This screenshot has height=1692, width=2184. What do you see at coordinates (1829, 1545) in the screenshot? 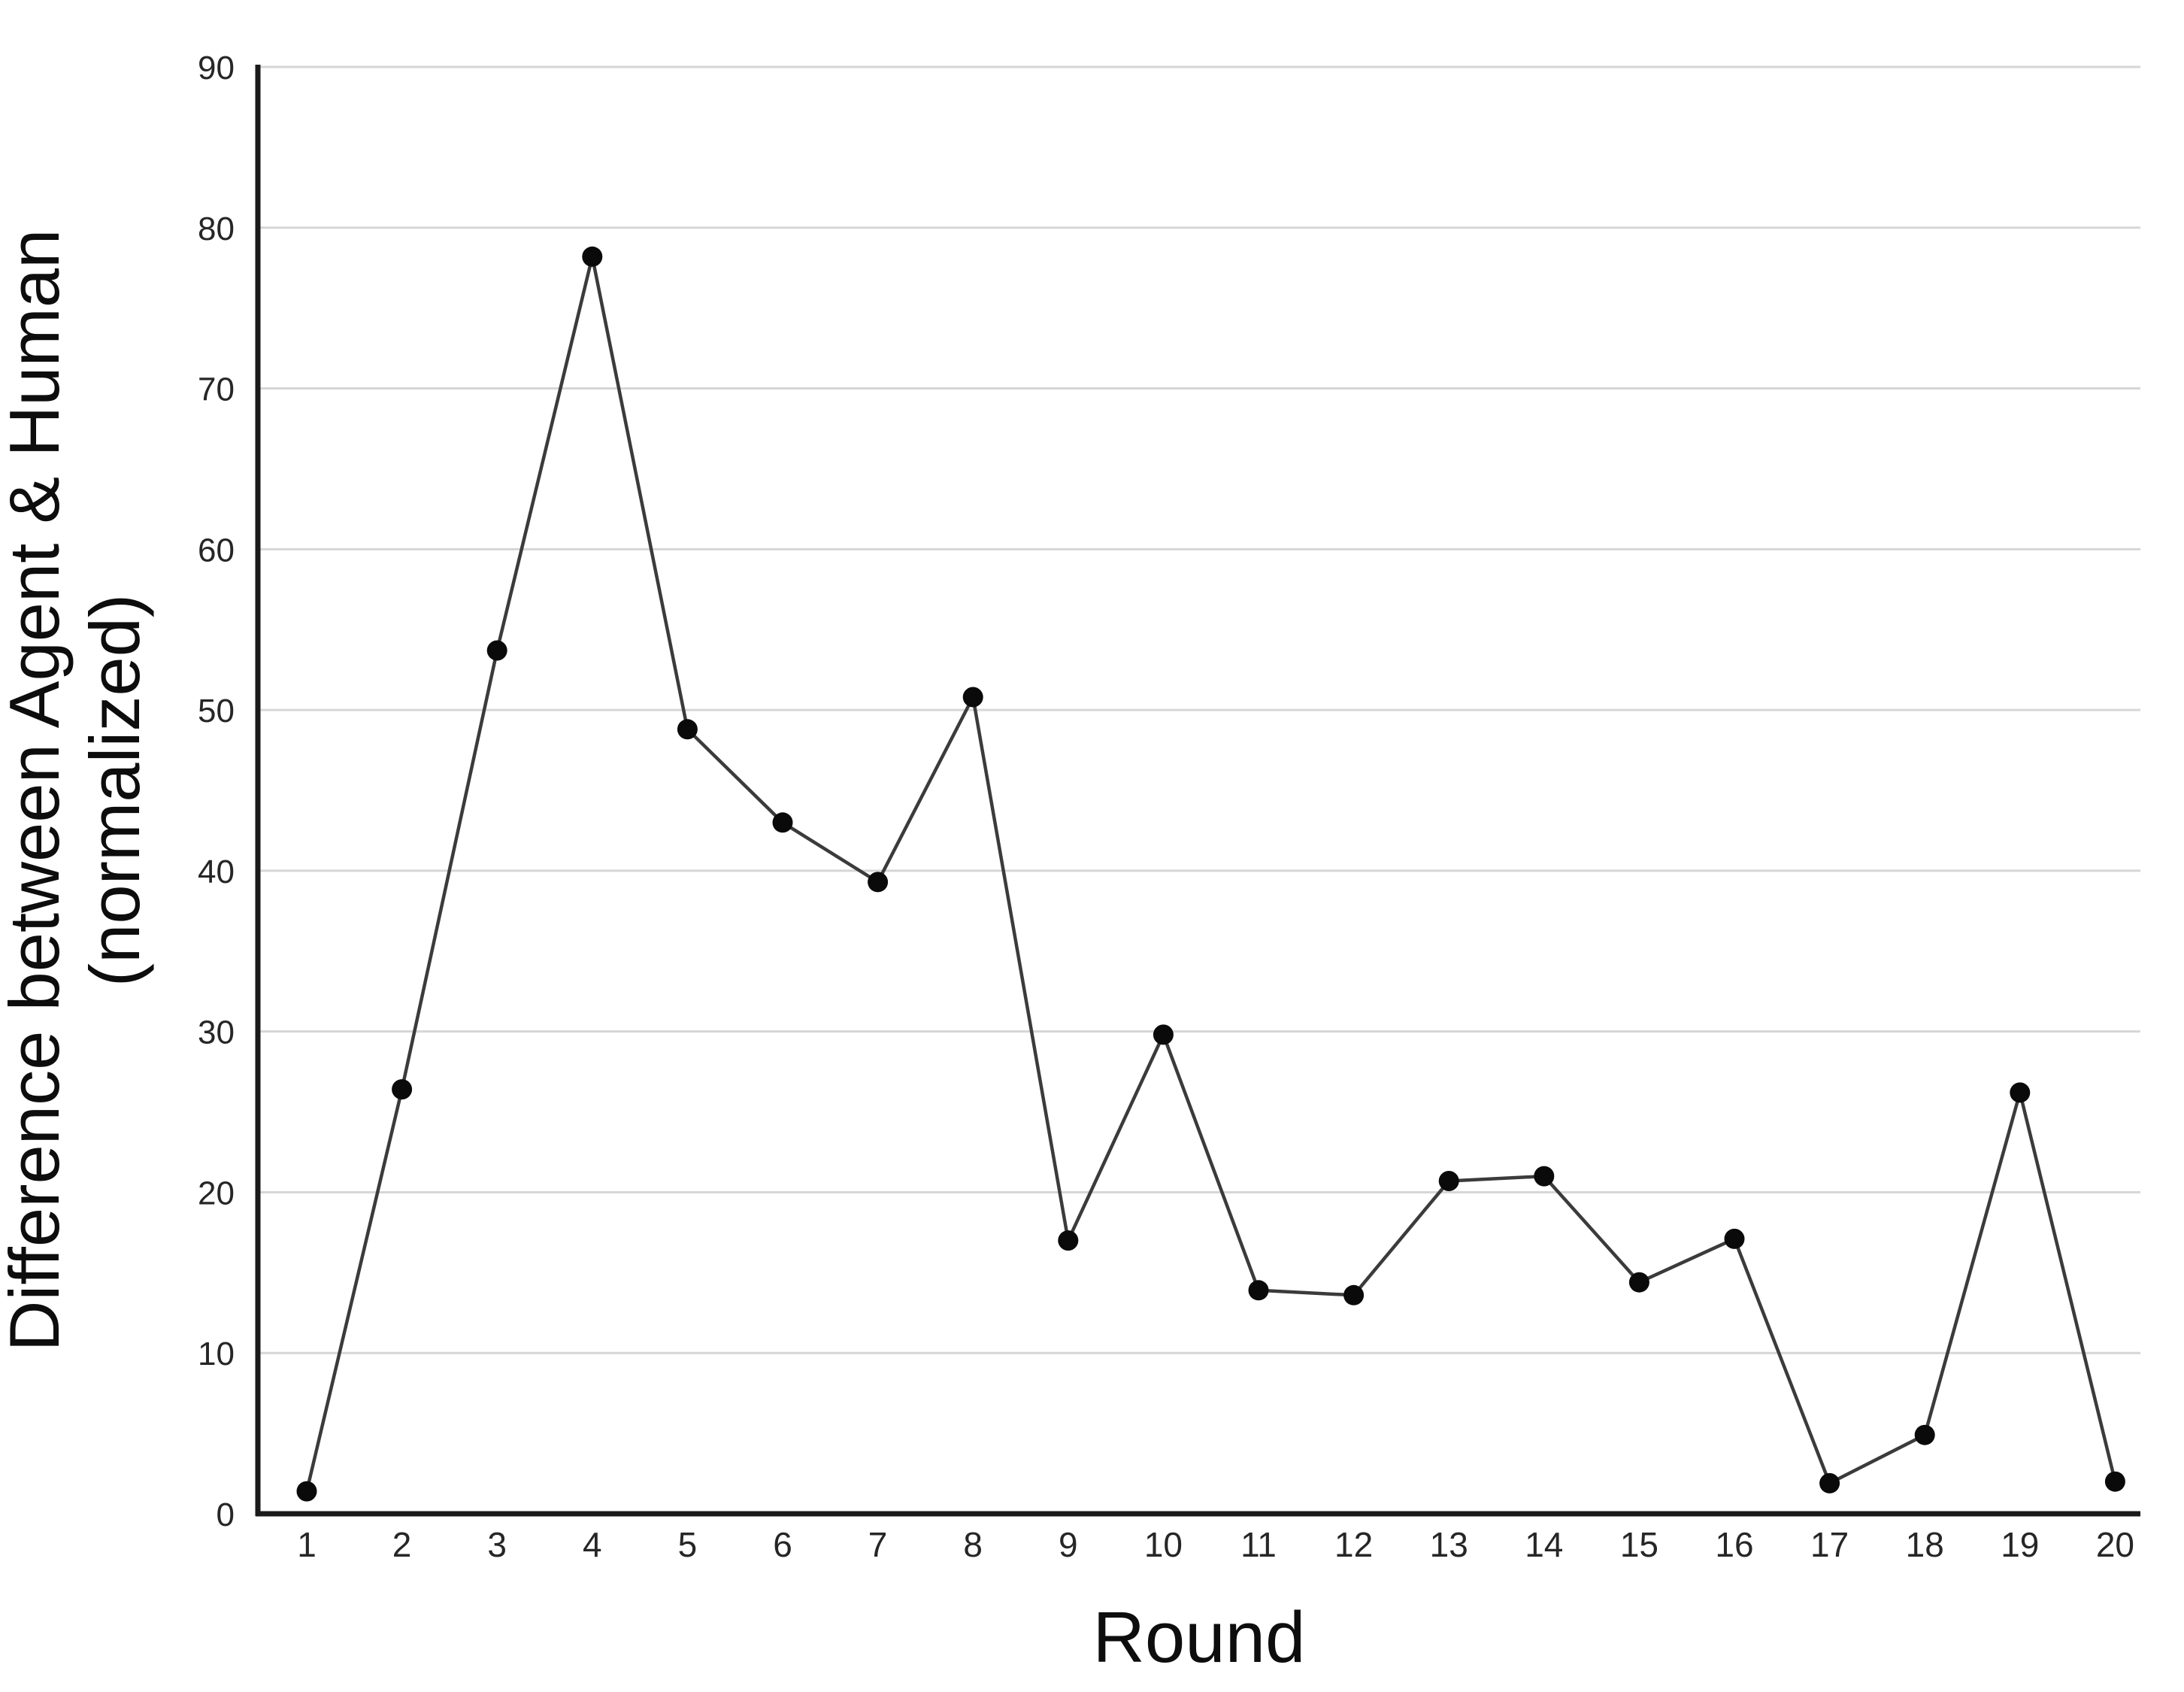
I see `x-tick-label: 17` at bounding box center [1829, 1545].